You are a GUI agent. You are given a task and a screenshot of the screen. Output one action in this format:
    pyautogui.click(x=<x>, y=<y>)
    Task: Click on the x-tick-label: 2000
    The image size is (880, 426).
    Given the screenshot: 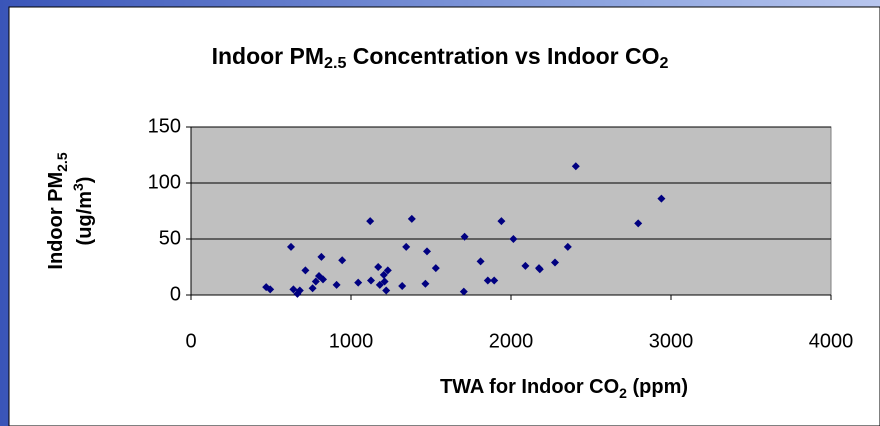 What is the action you would take?
    pyautogui.click(x=511, y=341)
    